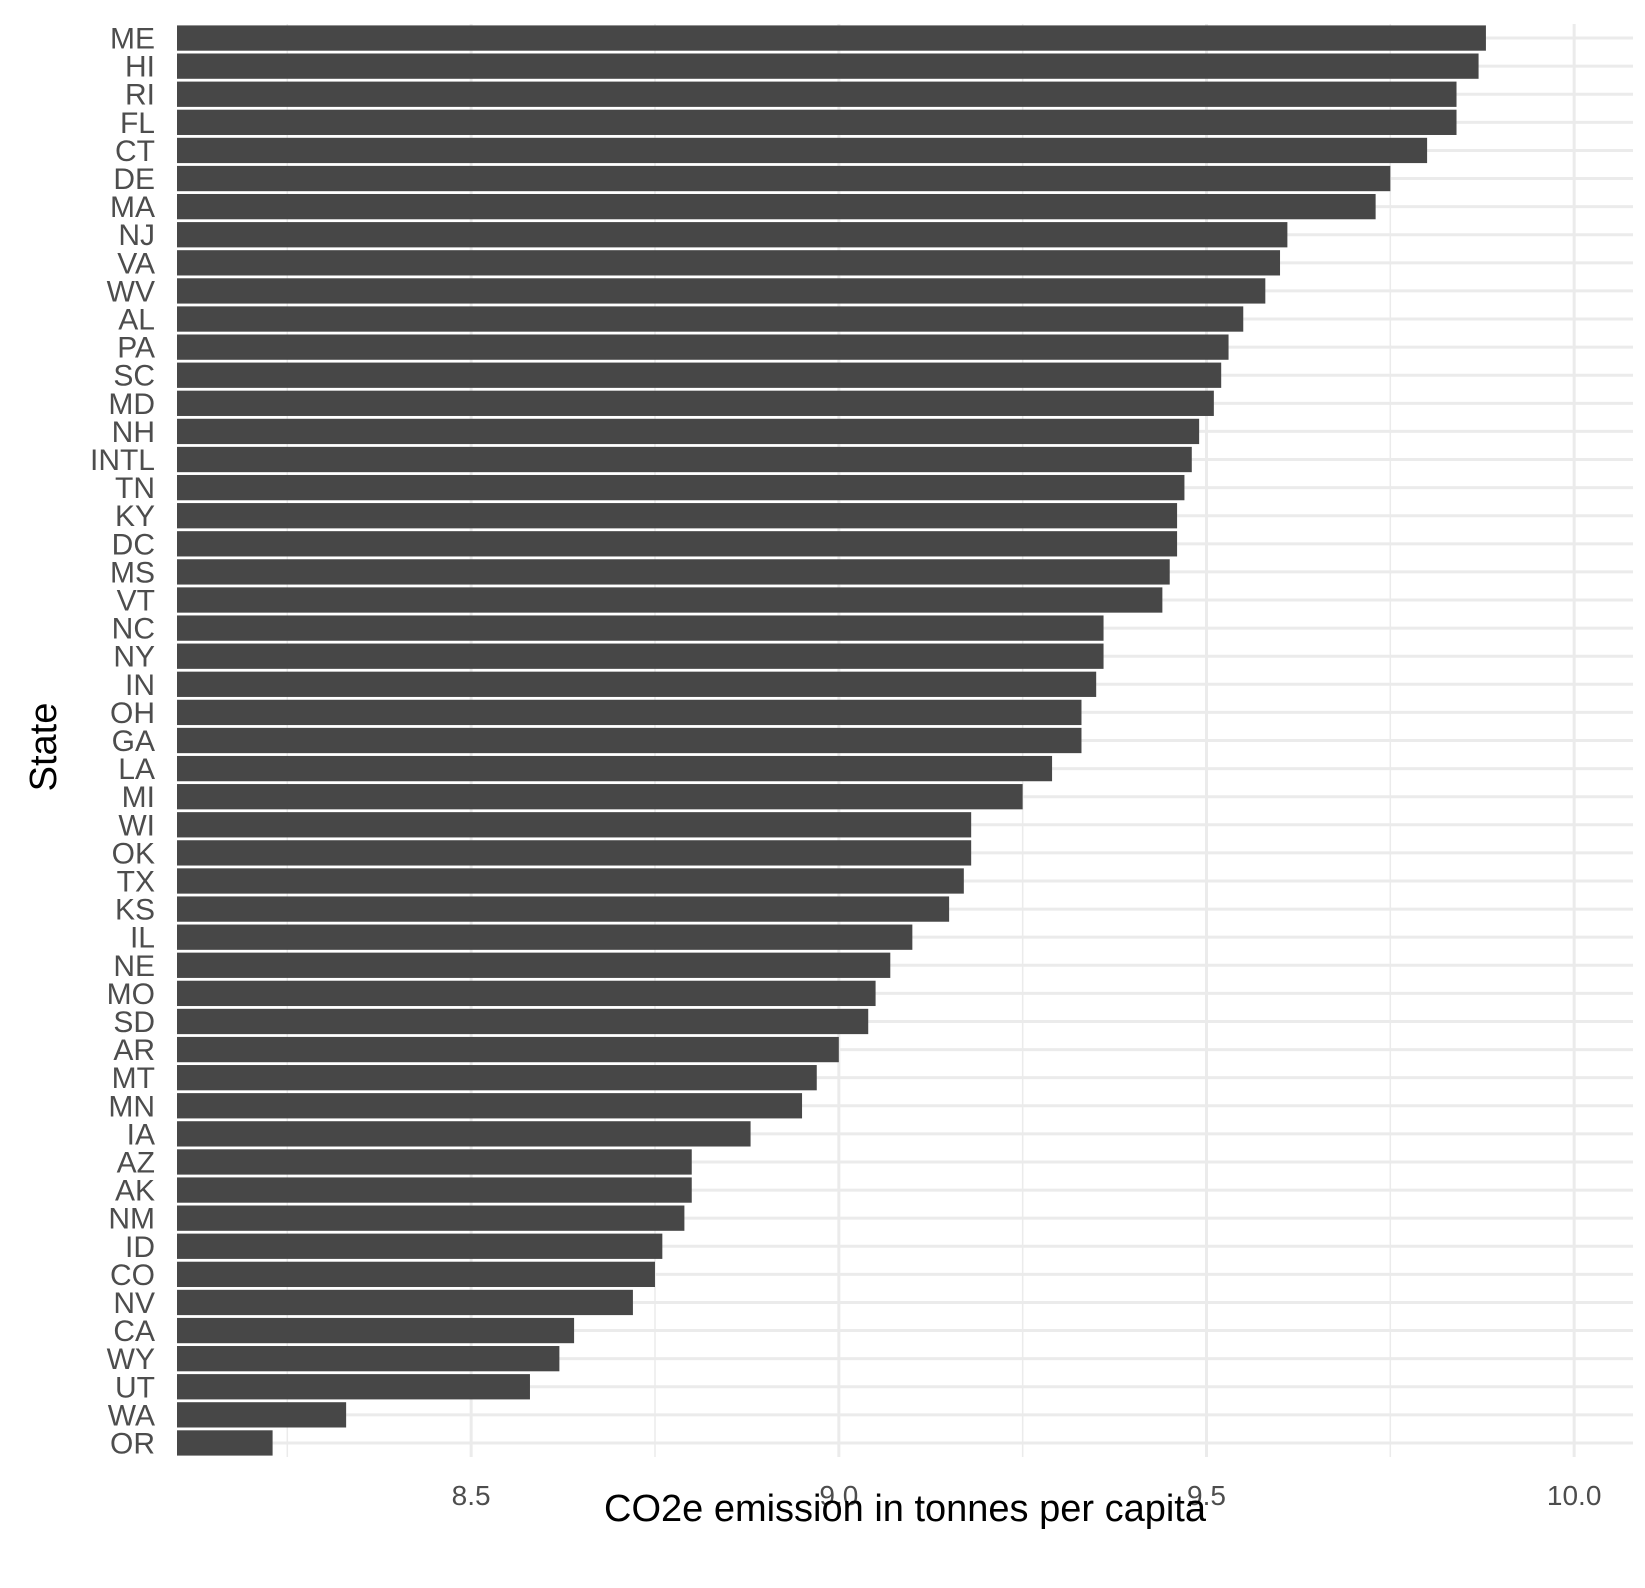 The width and height of the screenshot is (1645, 1588). I want to click on y-tick-label: MT, so click(133, 1078).